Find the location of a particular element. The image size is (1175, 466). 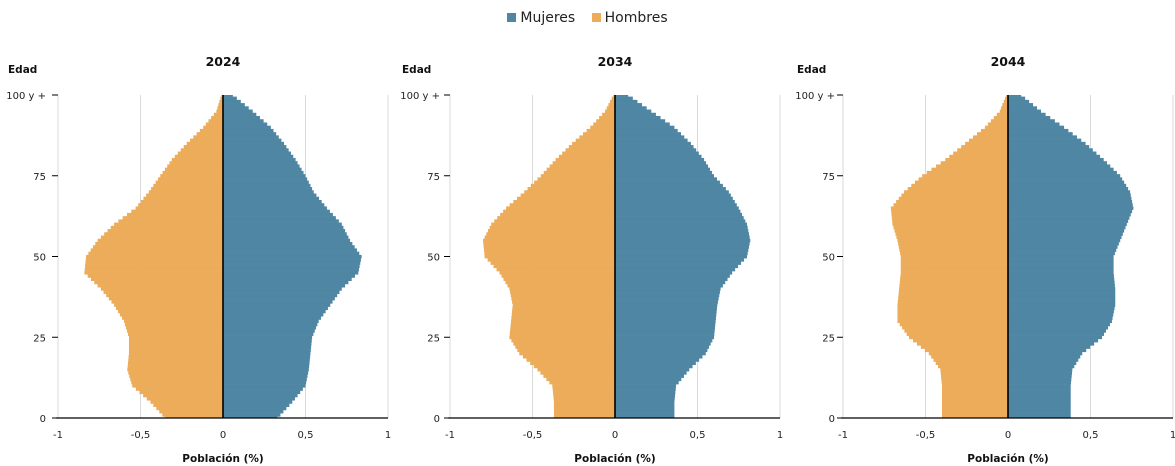

legend-item-mujeres: Mujeres is located at coordinates (541, 18).